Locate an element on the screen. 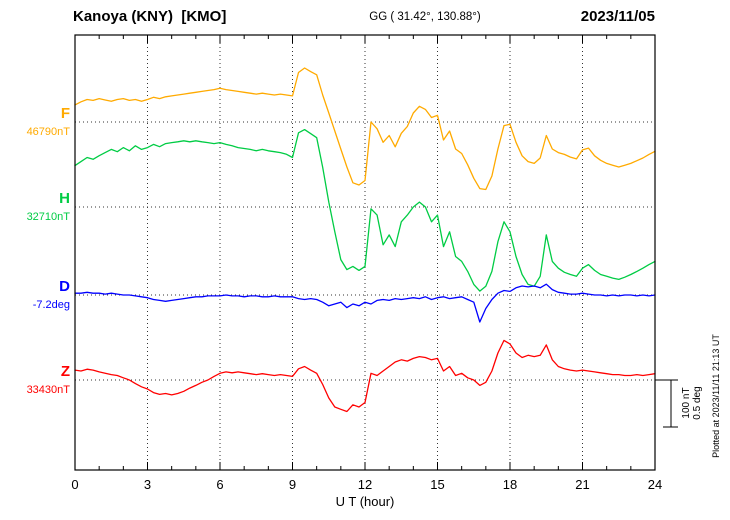 This screenshot has width=730, height=520. series-D-line is located at coordinates (365, 303).